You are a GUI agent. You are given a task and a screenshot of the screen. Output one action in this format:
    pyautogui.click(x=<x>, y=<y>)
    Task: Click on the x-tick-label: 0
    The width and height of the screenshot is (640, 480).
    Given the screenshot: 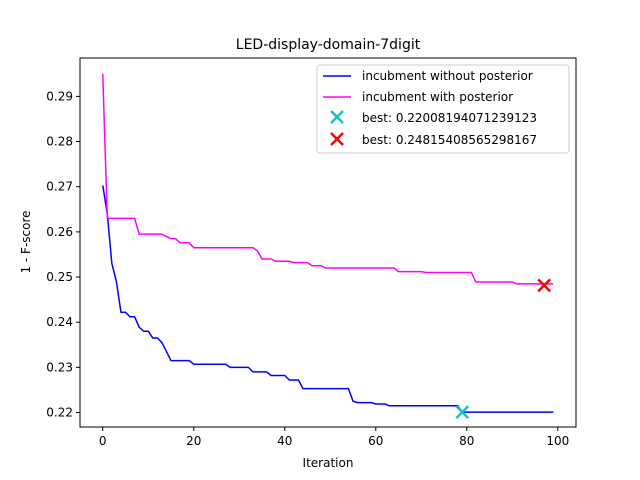 What is the action you would take?
    pyautogui.click(x=103, y=441)
    